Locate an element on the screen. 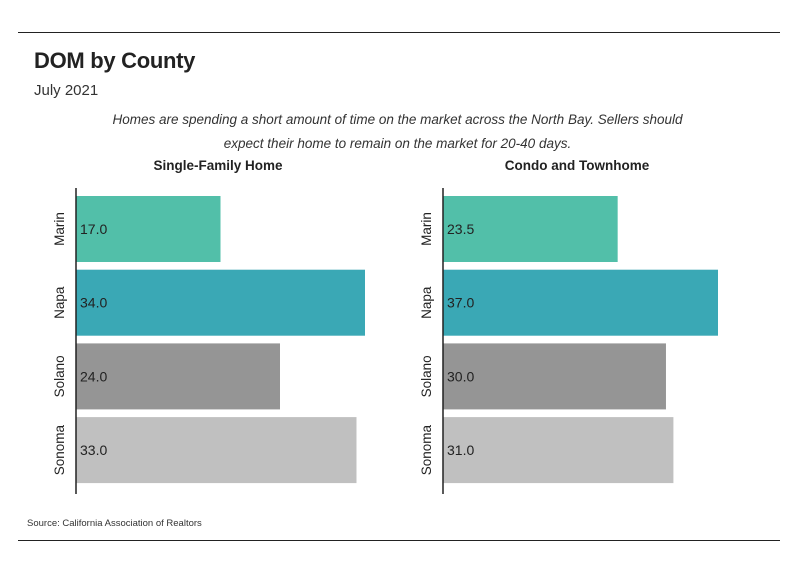 The height and width of the screenshot is (575, 799). value-label-condo-and-townhome-marin: 23.5 is located at coordinates (460, 229).